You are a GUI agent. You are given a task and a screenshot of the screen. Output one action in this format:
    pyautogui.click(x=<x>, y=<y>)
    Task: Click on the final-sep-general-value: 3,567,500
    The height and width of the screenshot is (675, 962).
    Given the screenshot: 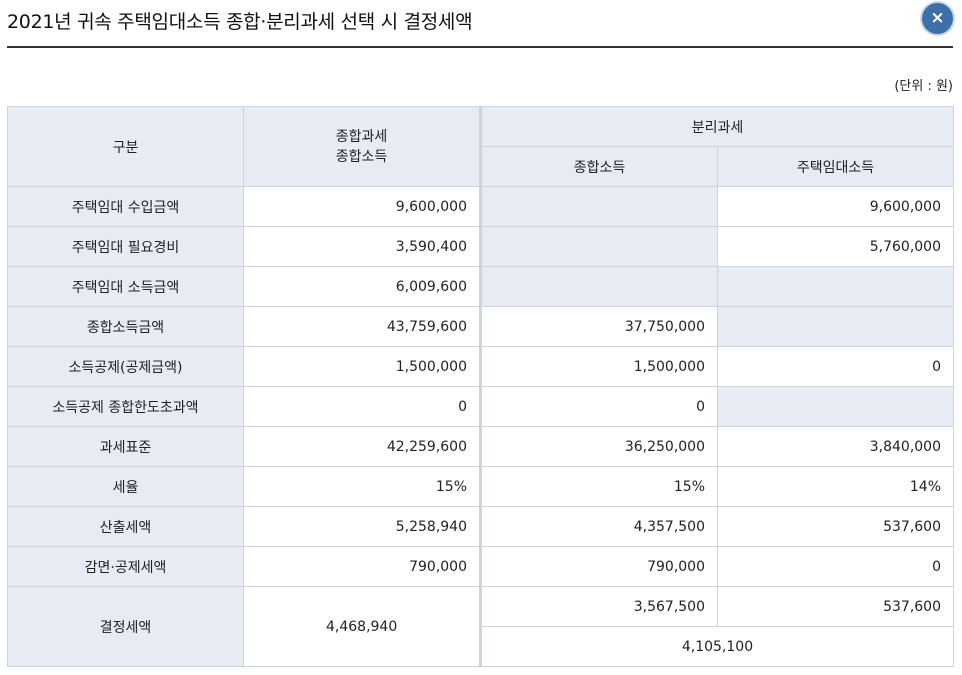 What is the action you would take?
    pyautogui.click(x=598, y=606)
    